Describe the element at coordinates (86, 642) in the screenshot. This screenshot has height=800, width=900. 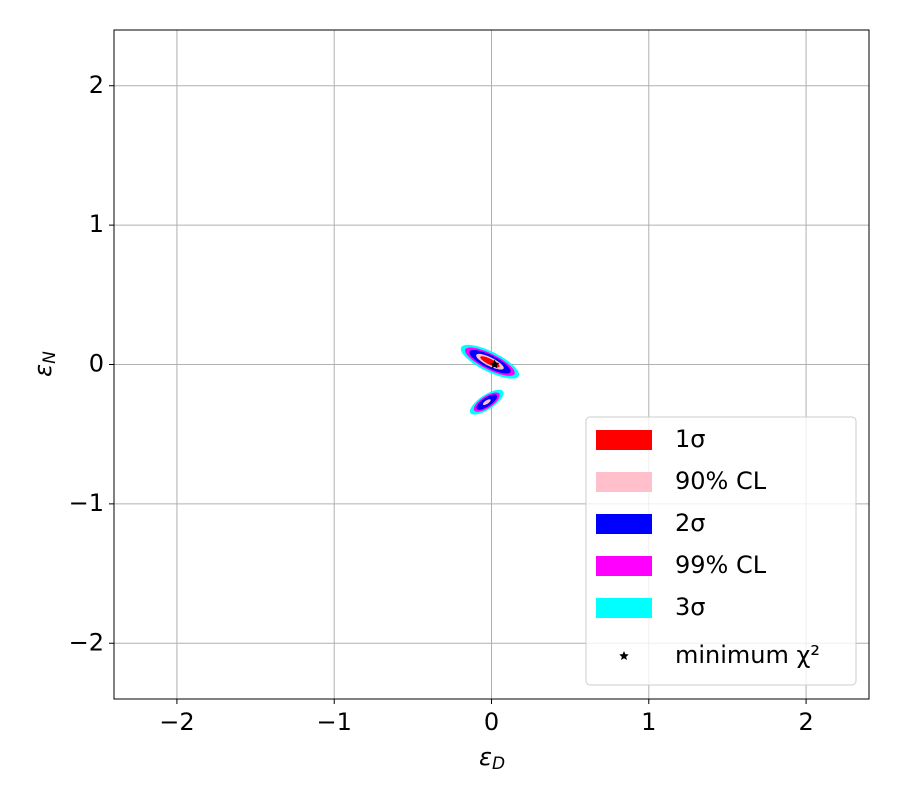
I see `y-tick-label: −2` at that location.